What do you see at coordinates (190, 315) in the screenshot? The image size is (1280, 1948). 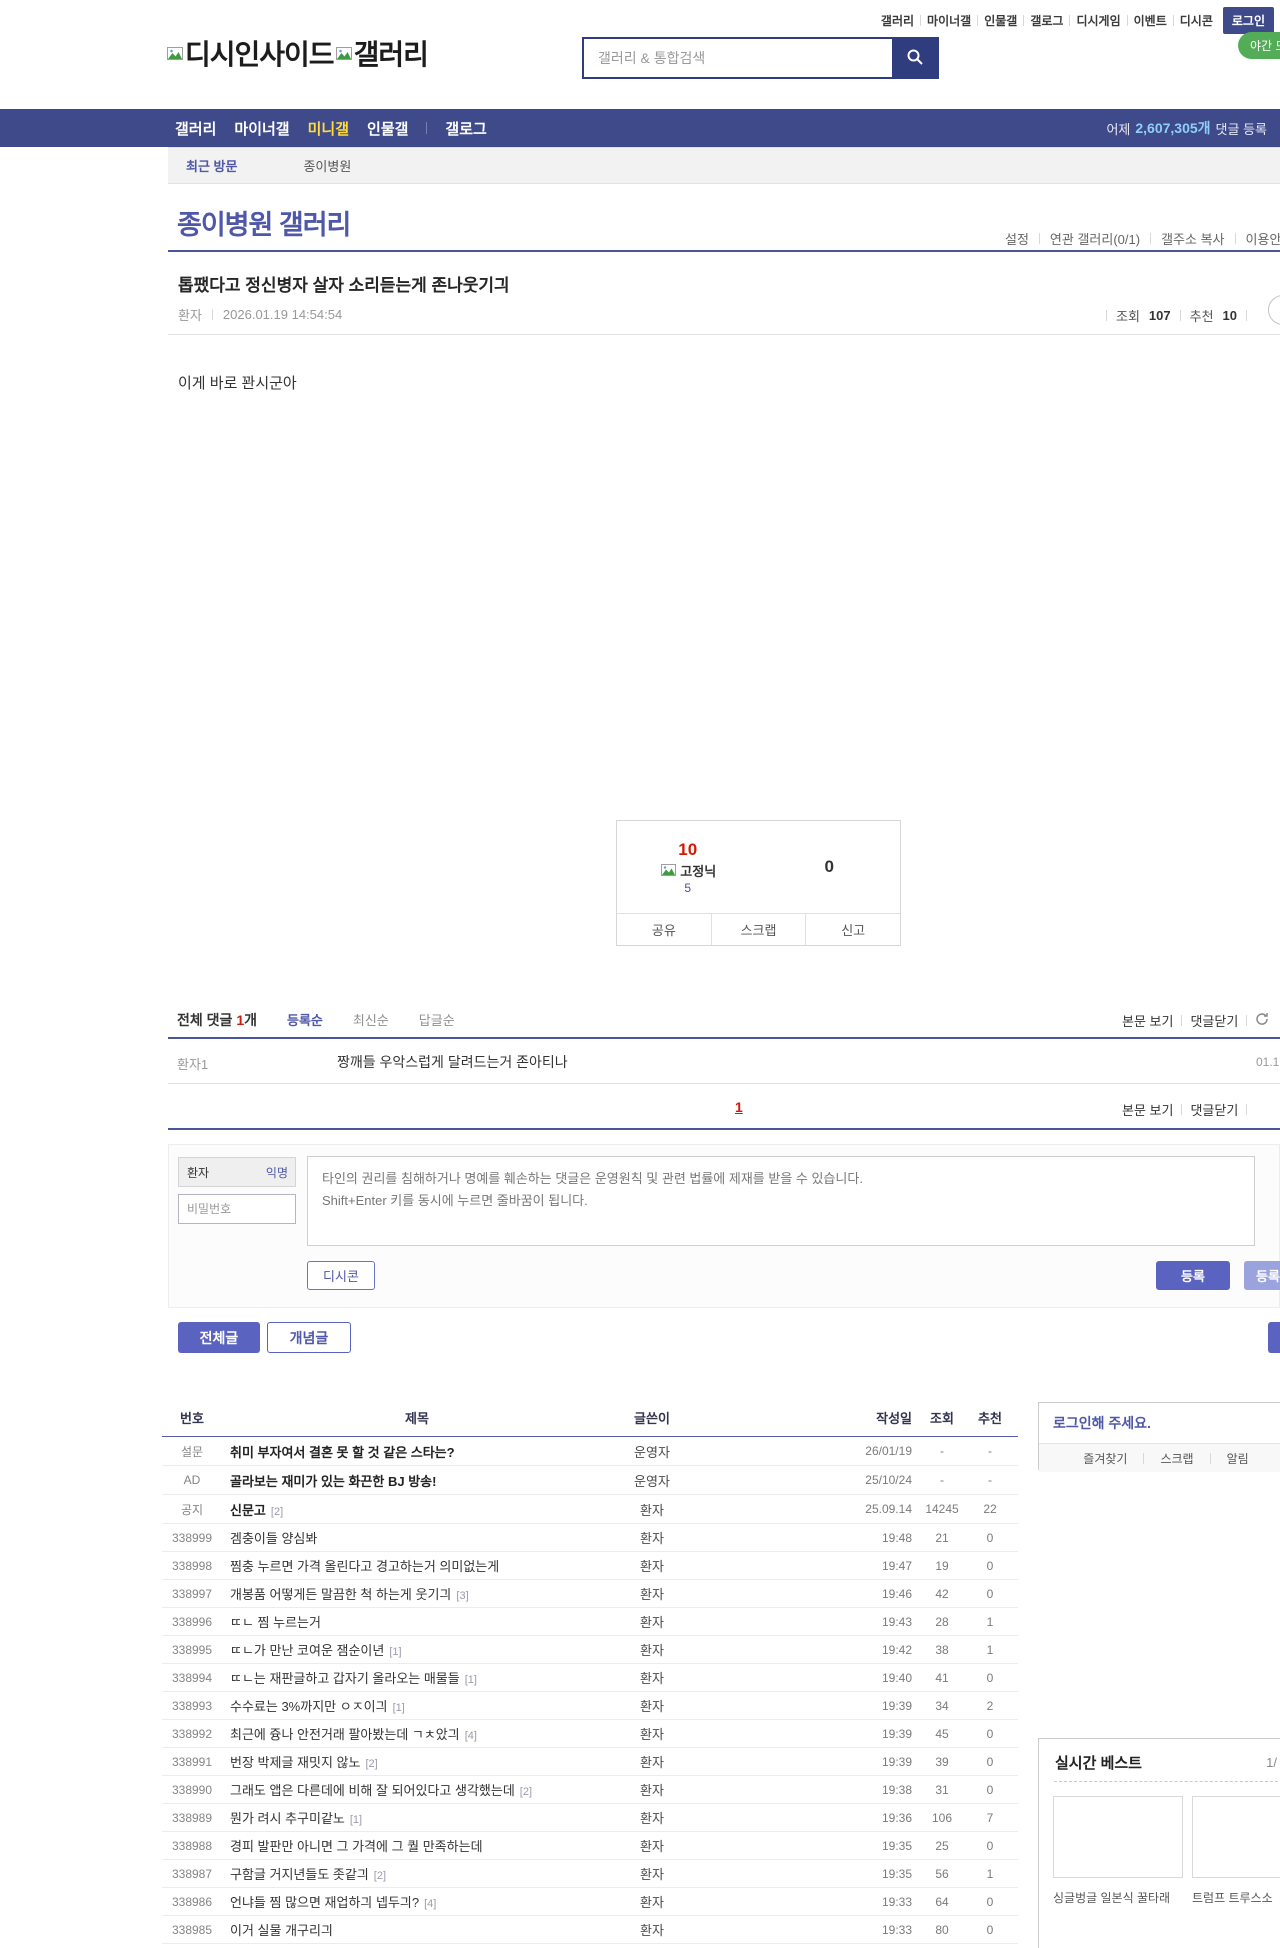 I see `post-author: 환자` at bounding box center [190, 315].